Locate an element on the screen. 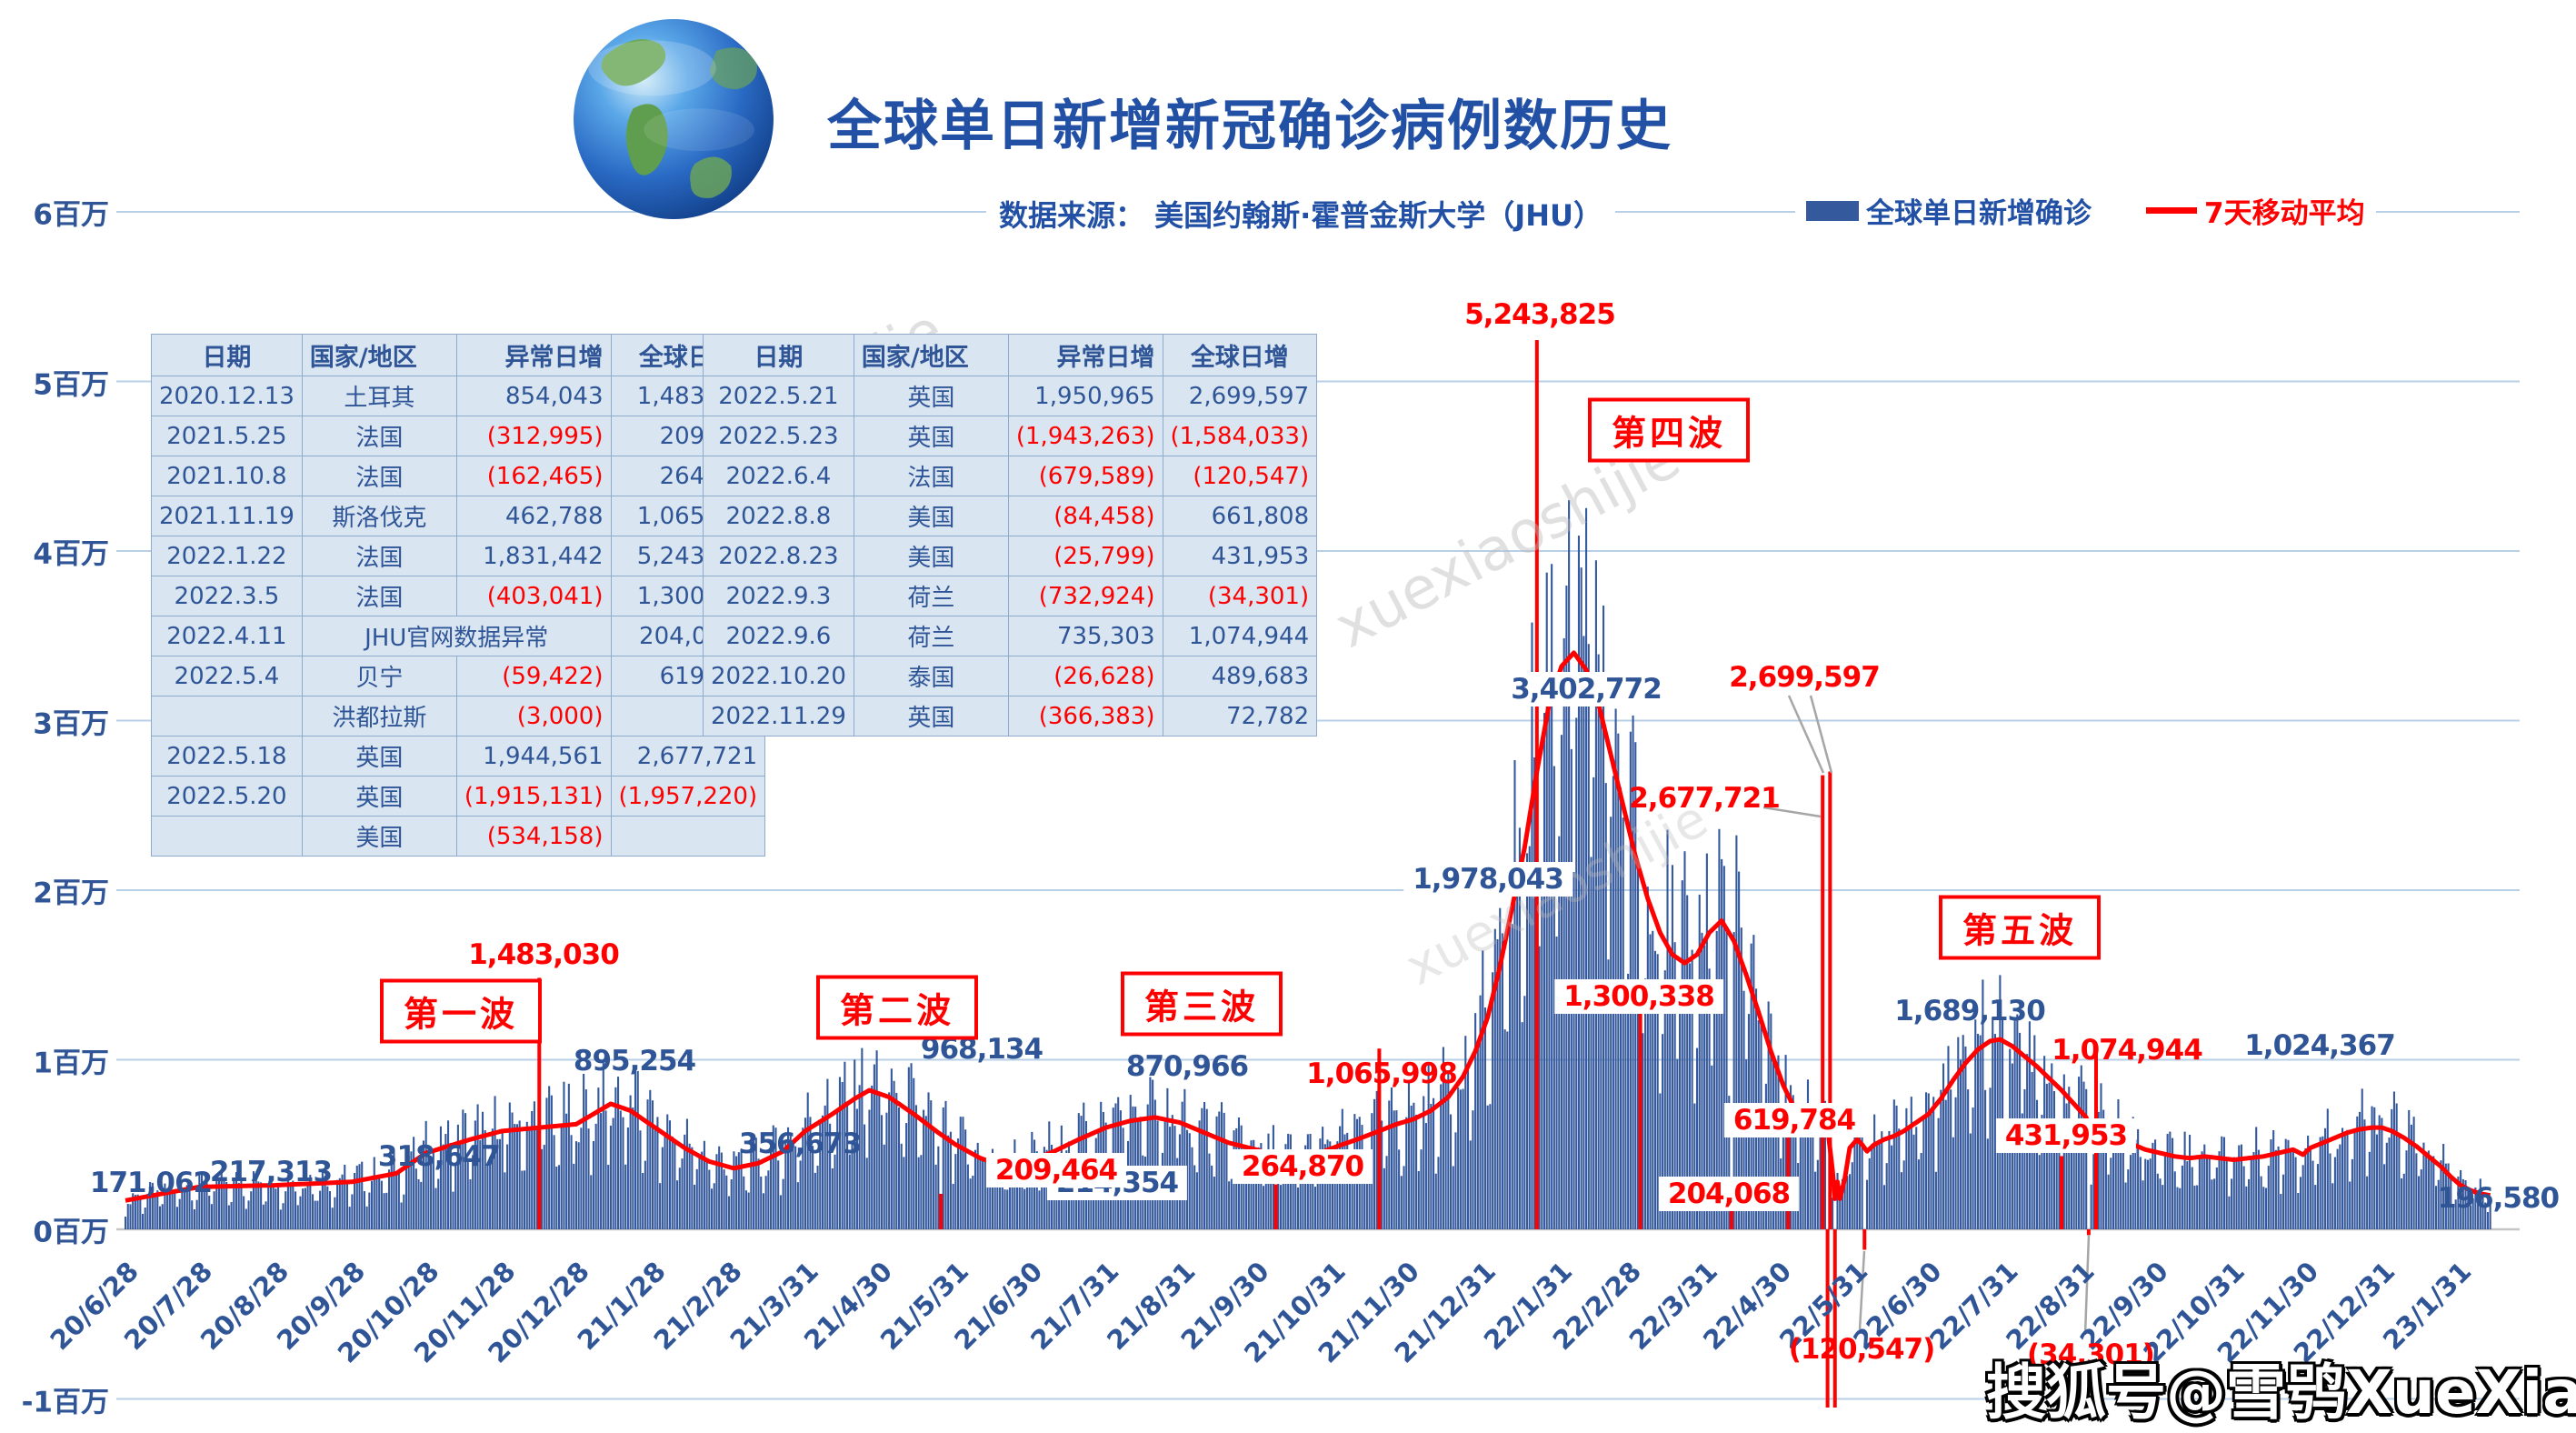 This screenshot has height=1433, width=2576. y-tick-6百万: 6百万 is located at coordinates (71, 215).